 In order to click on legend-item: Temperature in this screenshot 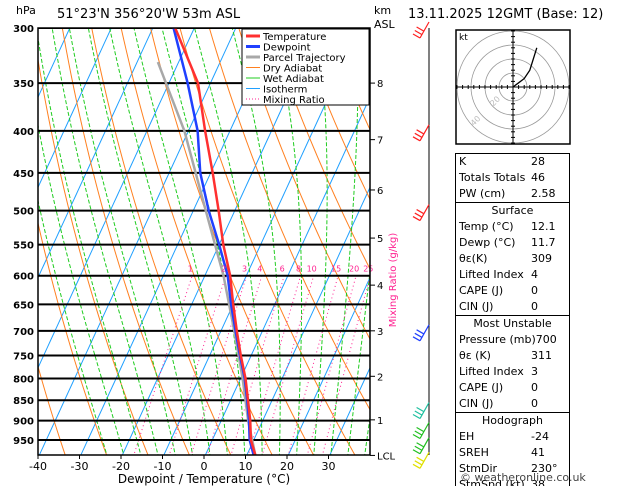, I will do `click(294, 37)`.